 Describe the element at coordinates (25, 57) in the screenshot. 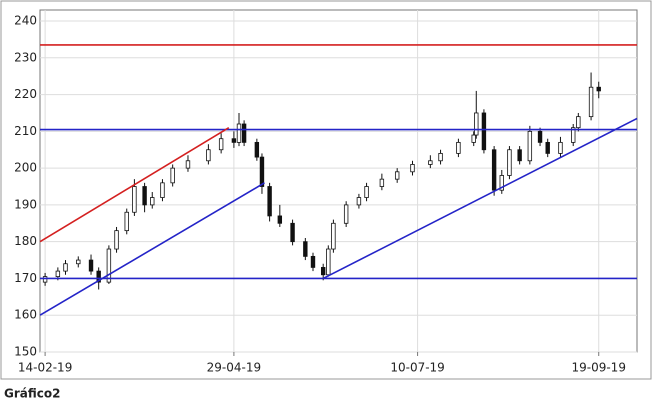

I see `y-tick-label: 230` at that location.